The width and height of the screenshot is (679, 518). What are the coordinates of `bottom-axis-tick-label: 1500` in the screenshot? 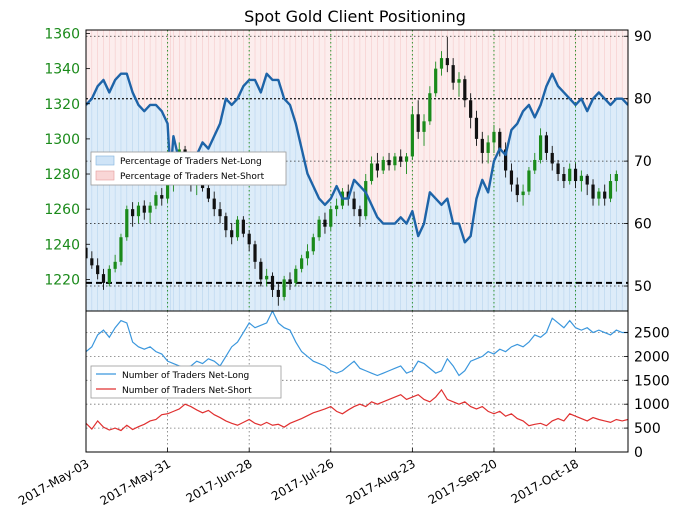 It's located at (652, 381).